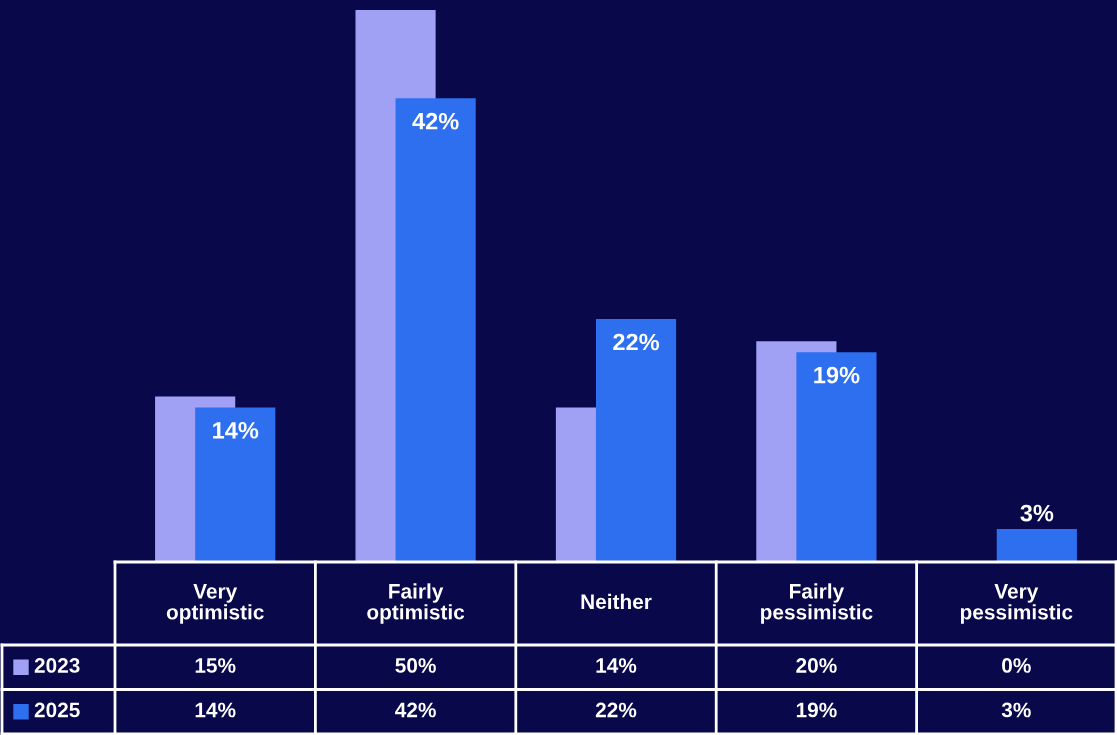 This screenshot has height=735, width=1117. Describe the element at coordinates (1037, 513) in the screenshot. I see `annotation: 3%` at that location.